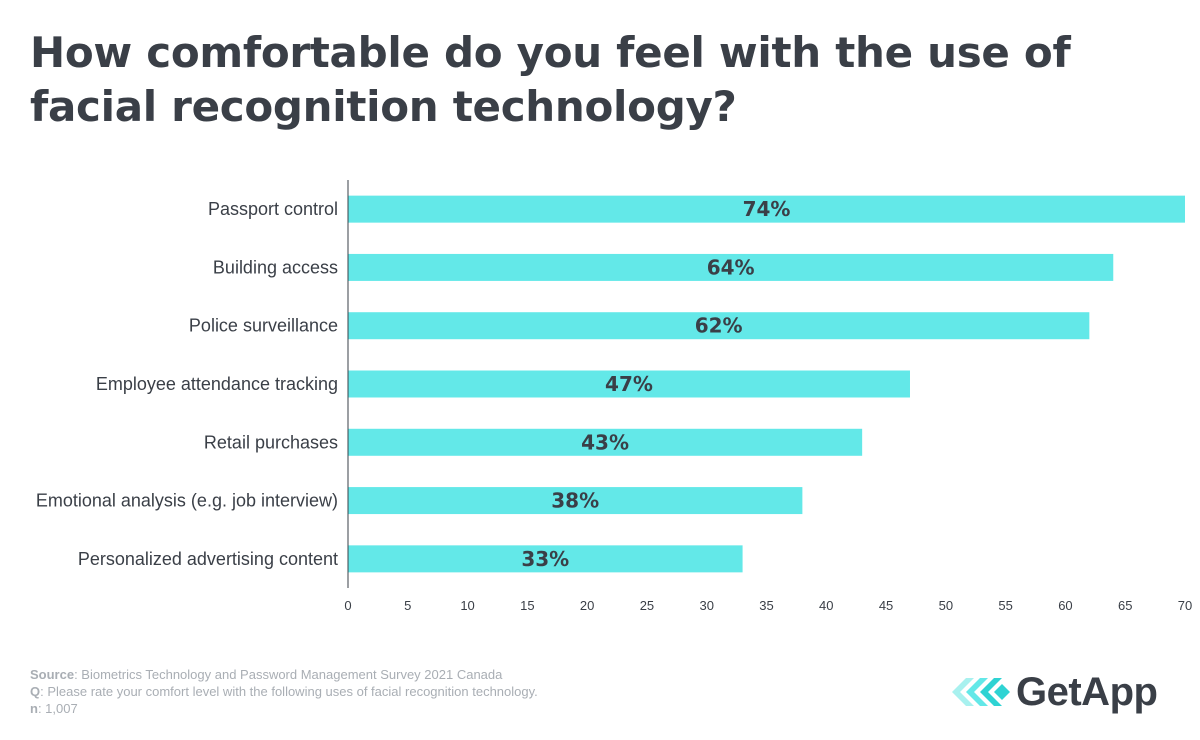  I want to click on x-tick-label-3: 15, so click(527, 605).